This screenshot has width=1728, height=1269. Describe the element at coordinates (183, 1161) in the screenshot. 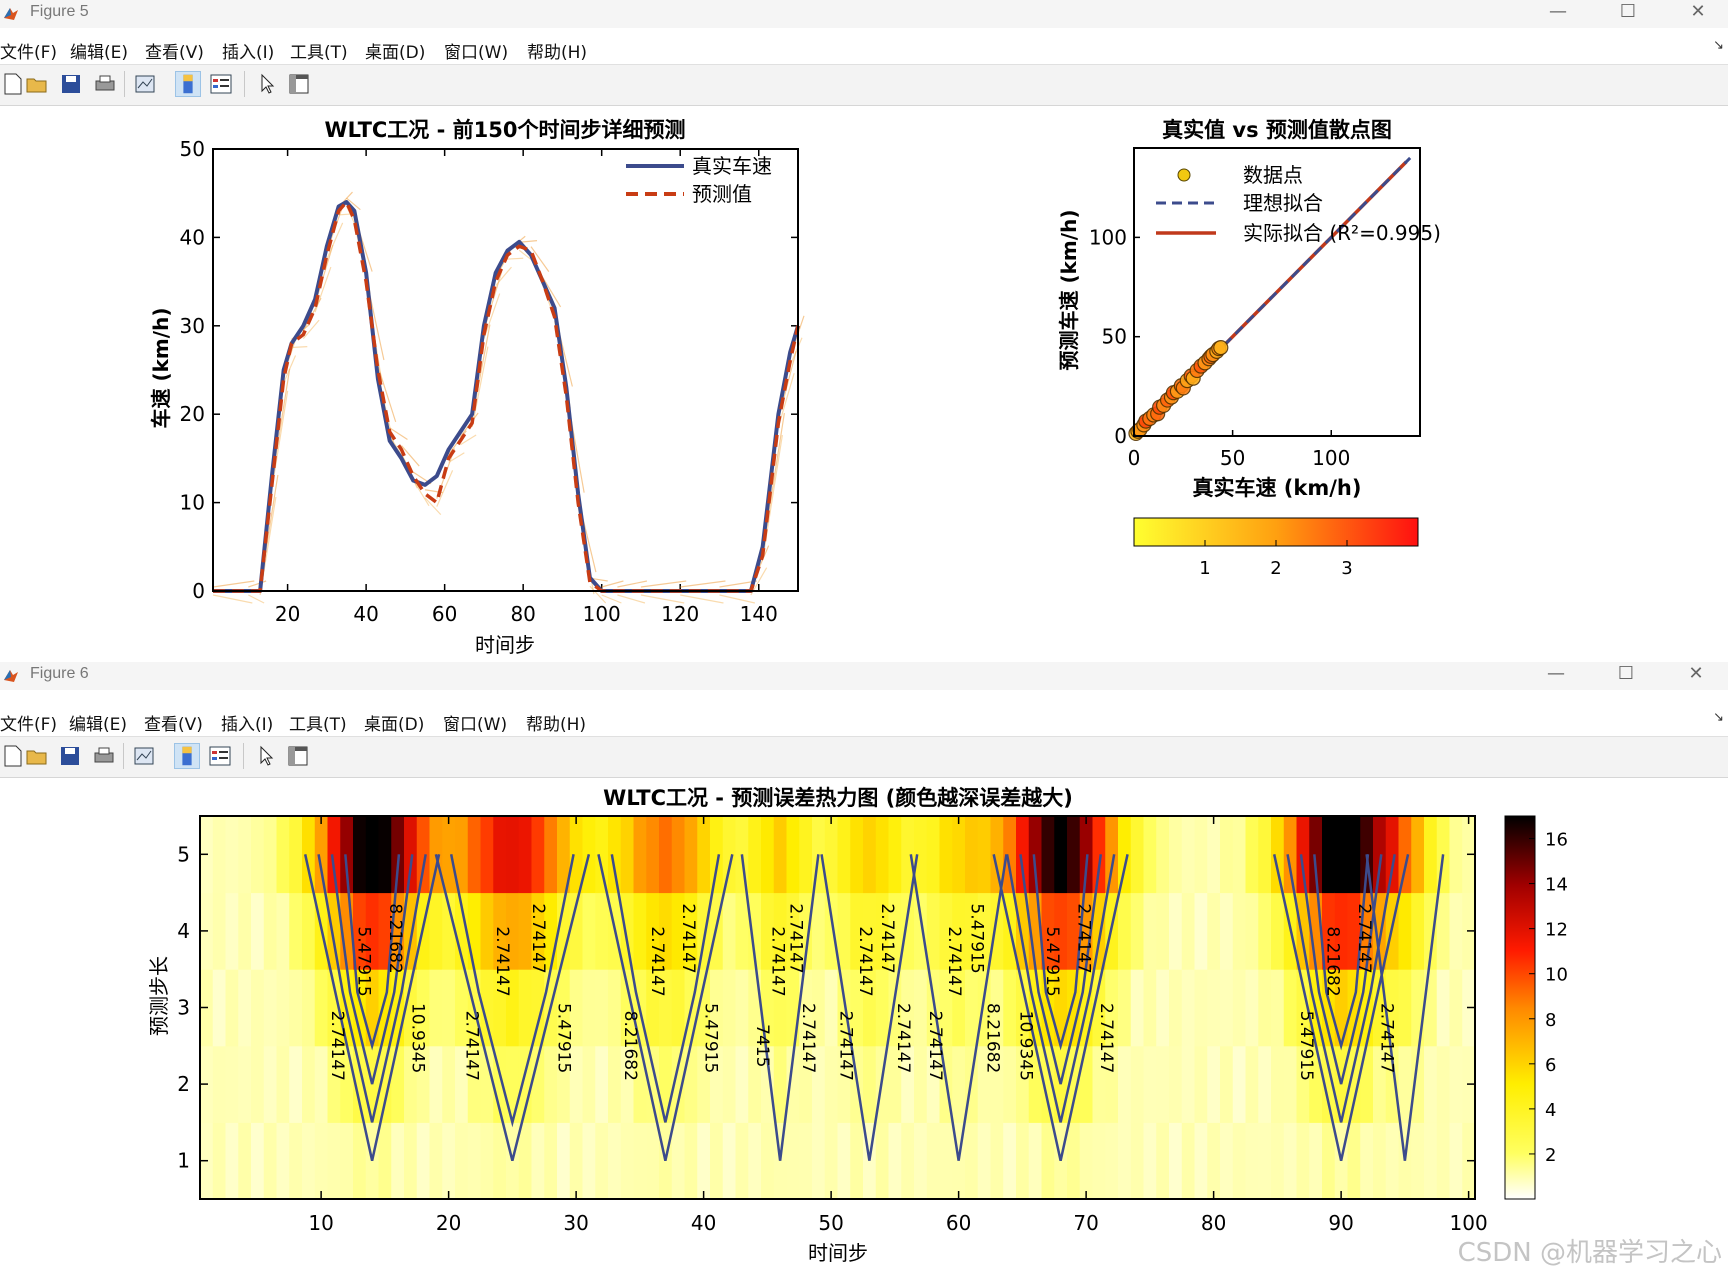

I see `y-tick-label: 1` at that location.